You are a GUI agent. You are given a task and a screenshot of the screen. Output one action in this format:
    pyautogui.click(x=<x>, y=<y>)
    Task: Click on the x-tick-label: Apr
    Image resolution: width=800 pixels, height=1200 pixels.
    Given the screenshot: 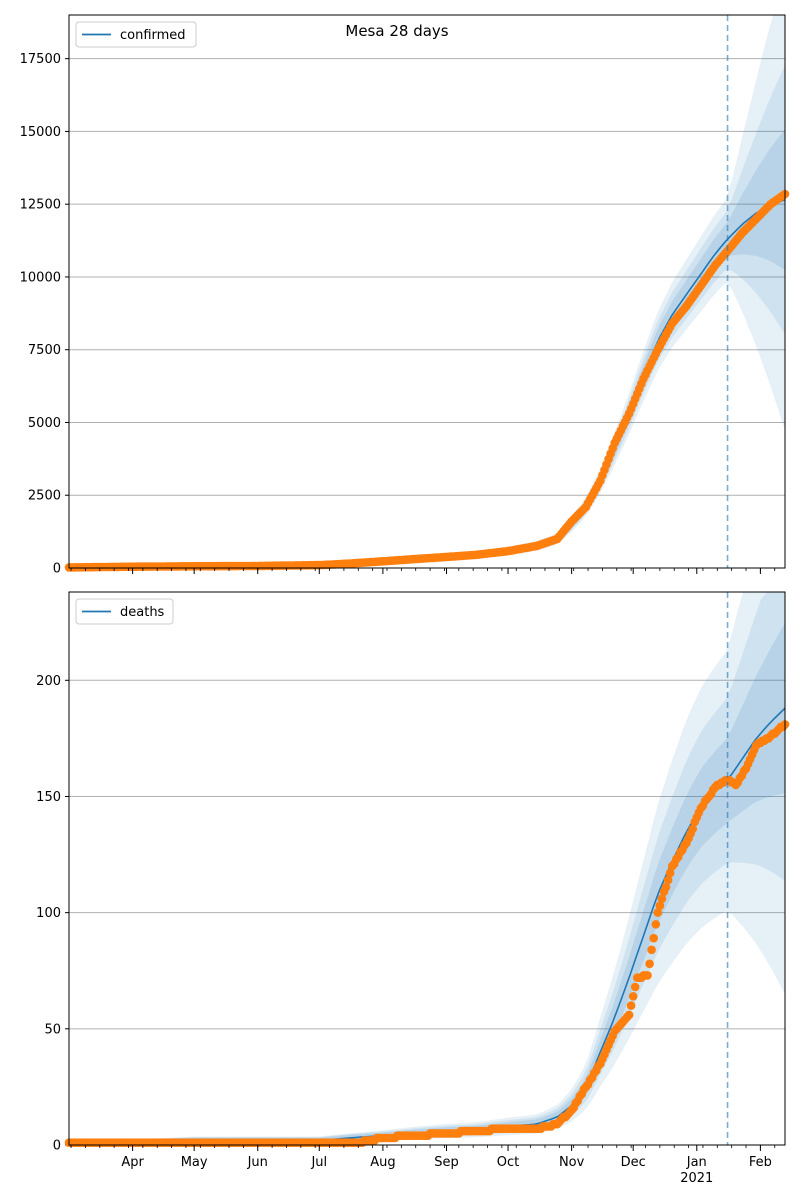 What is the action you would take?
    pyautogui.click(x=132, y=1162)
    